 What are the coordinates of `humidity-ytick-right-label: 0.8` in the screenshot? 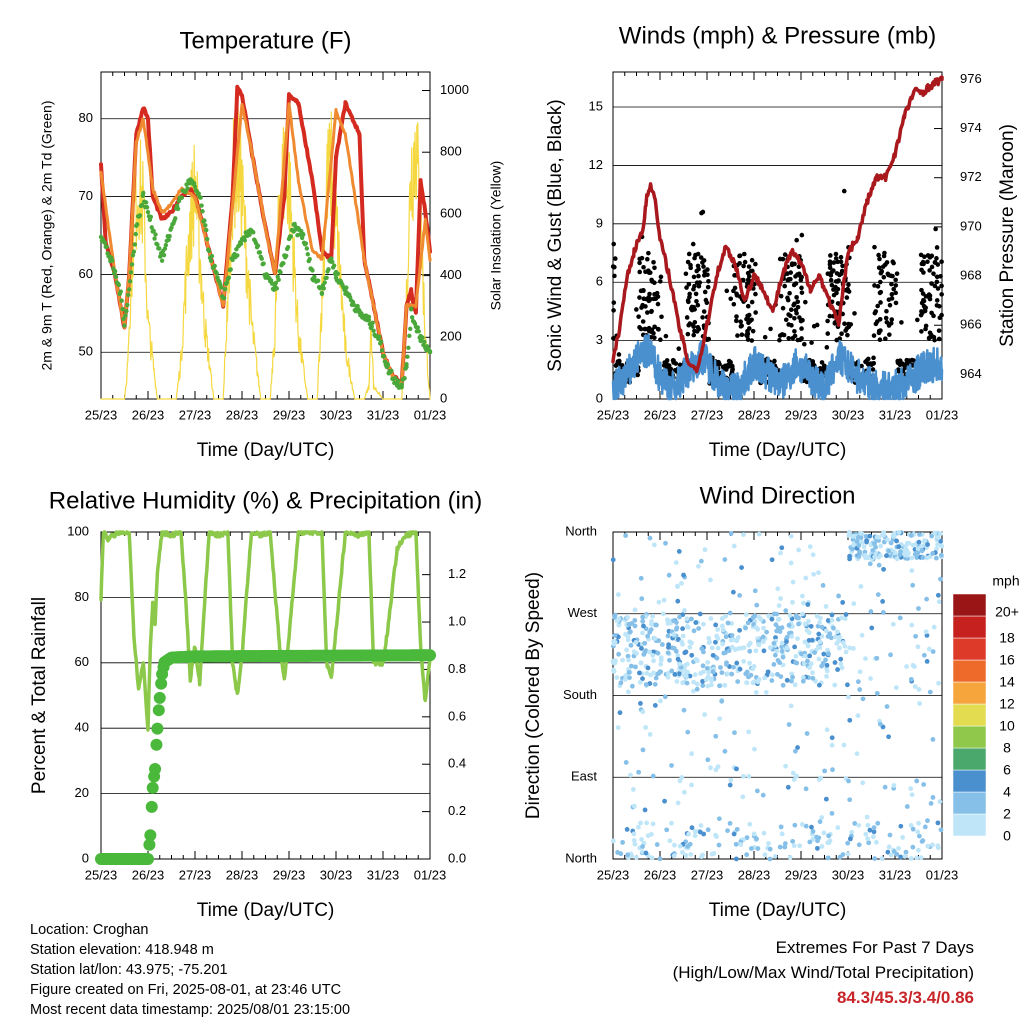 It's located at (457, 668).